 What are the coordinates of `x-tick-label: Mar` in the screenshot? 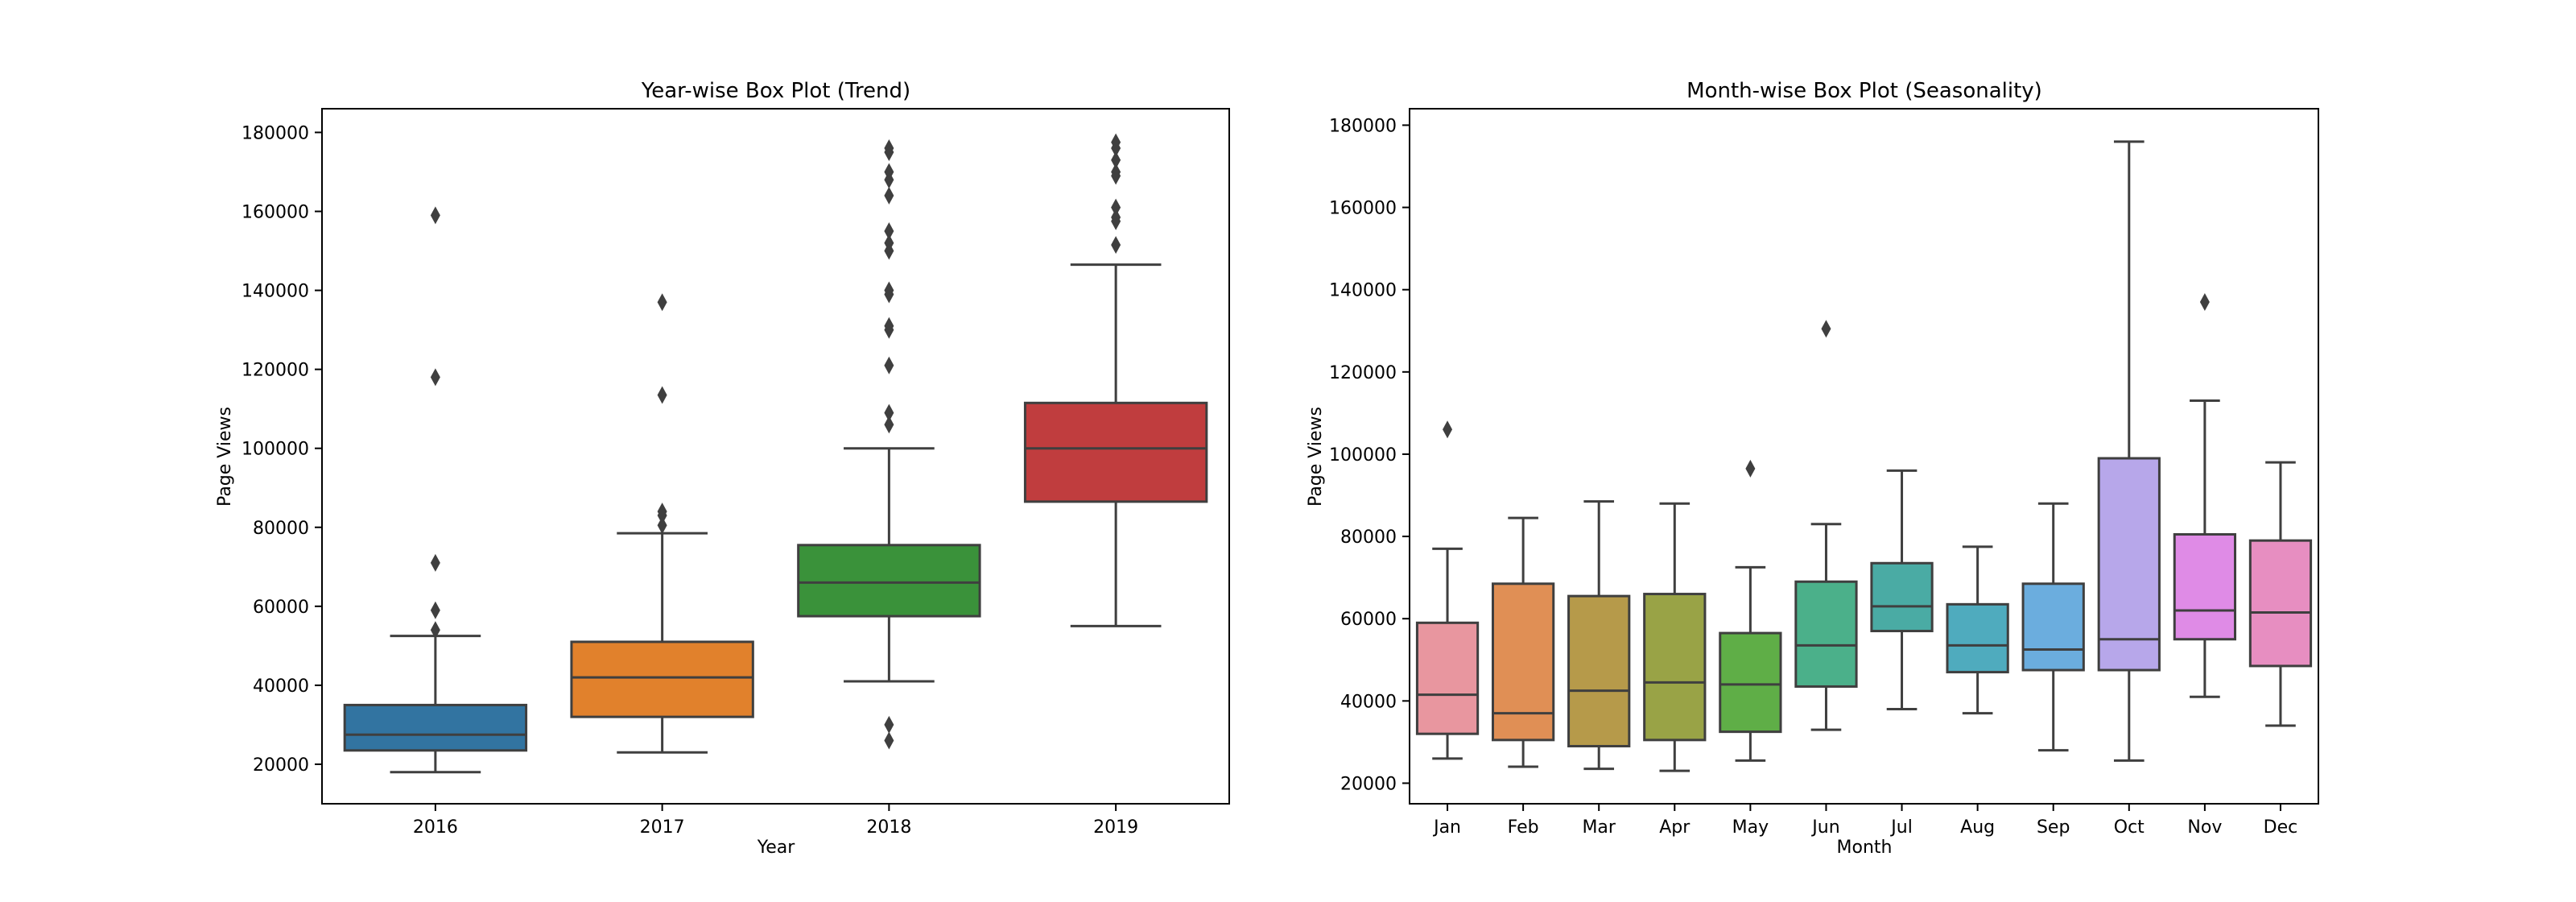 It's located at (1599, 827).